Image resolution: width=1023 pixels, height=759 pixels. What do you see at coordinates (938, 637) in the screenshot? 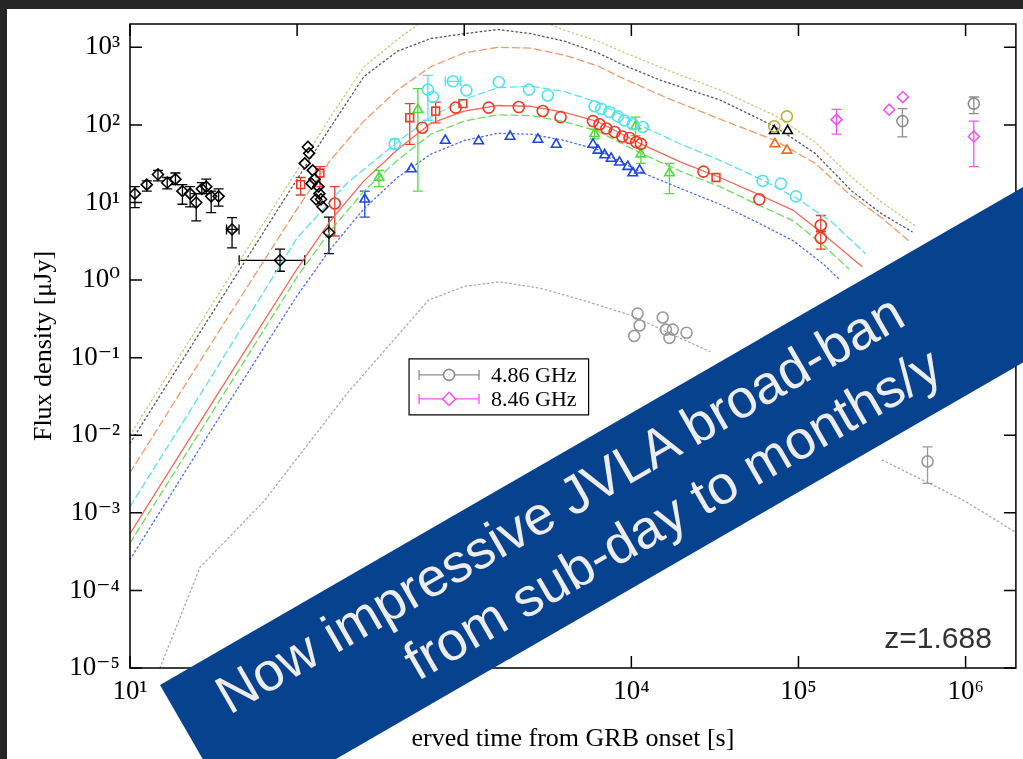
I see `annotation: z=1.688` at bounding box center [938, 637].